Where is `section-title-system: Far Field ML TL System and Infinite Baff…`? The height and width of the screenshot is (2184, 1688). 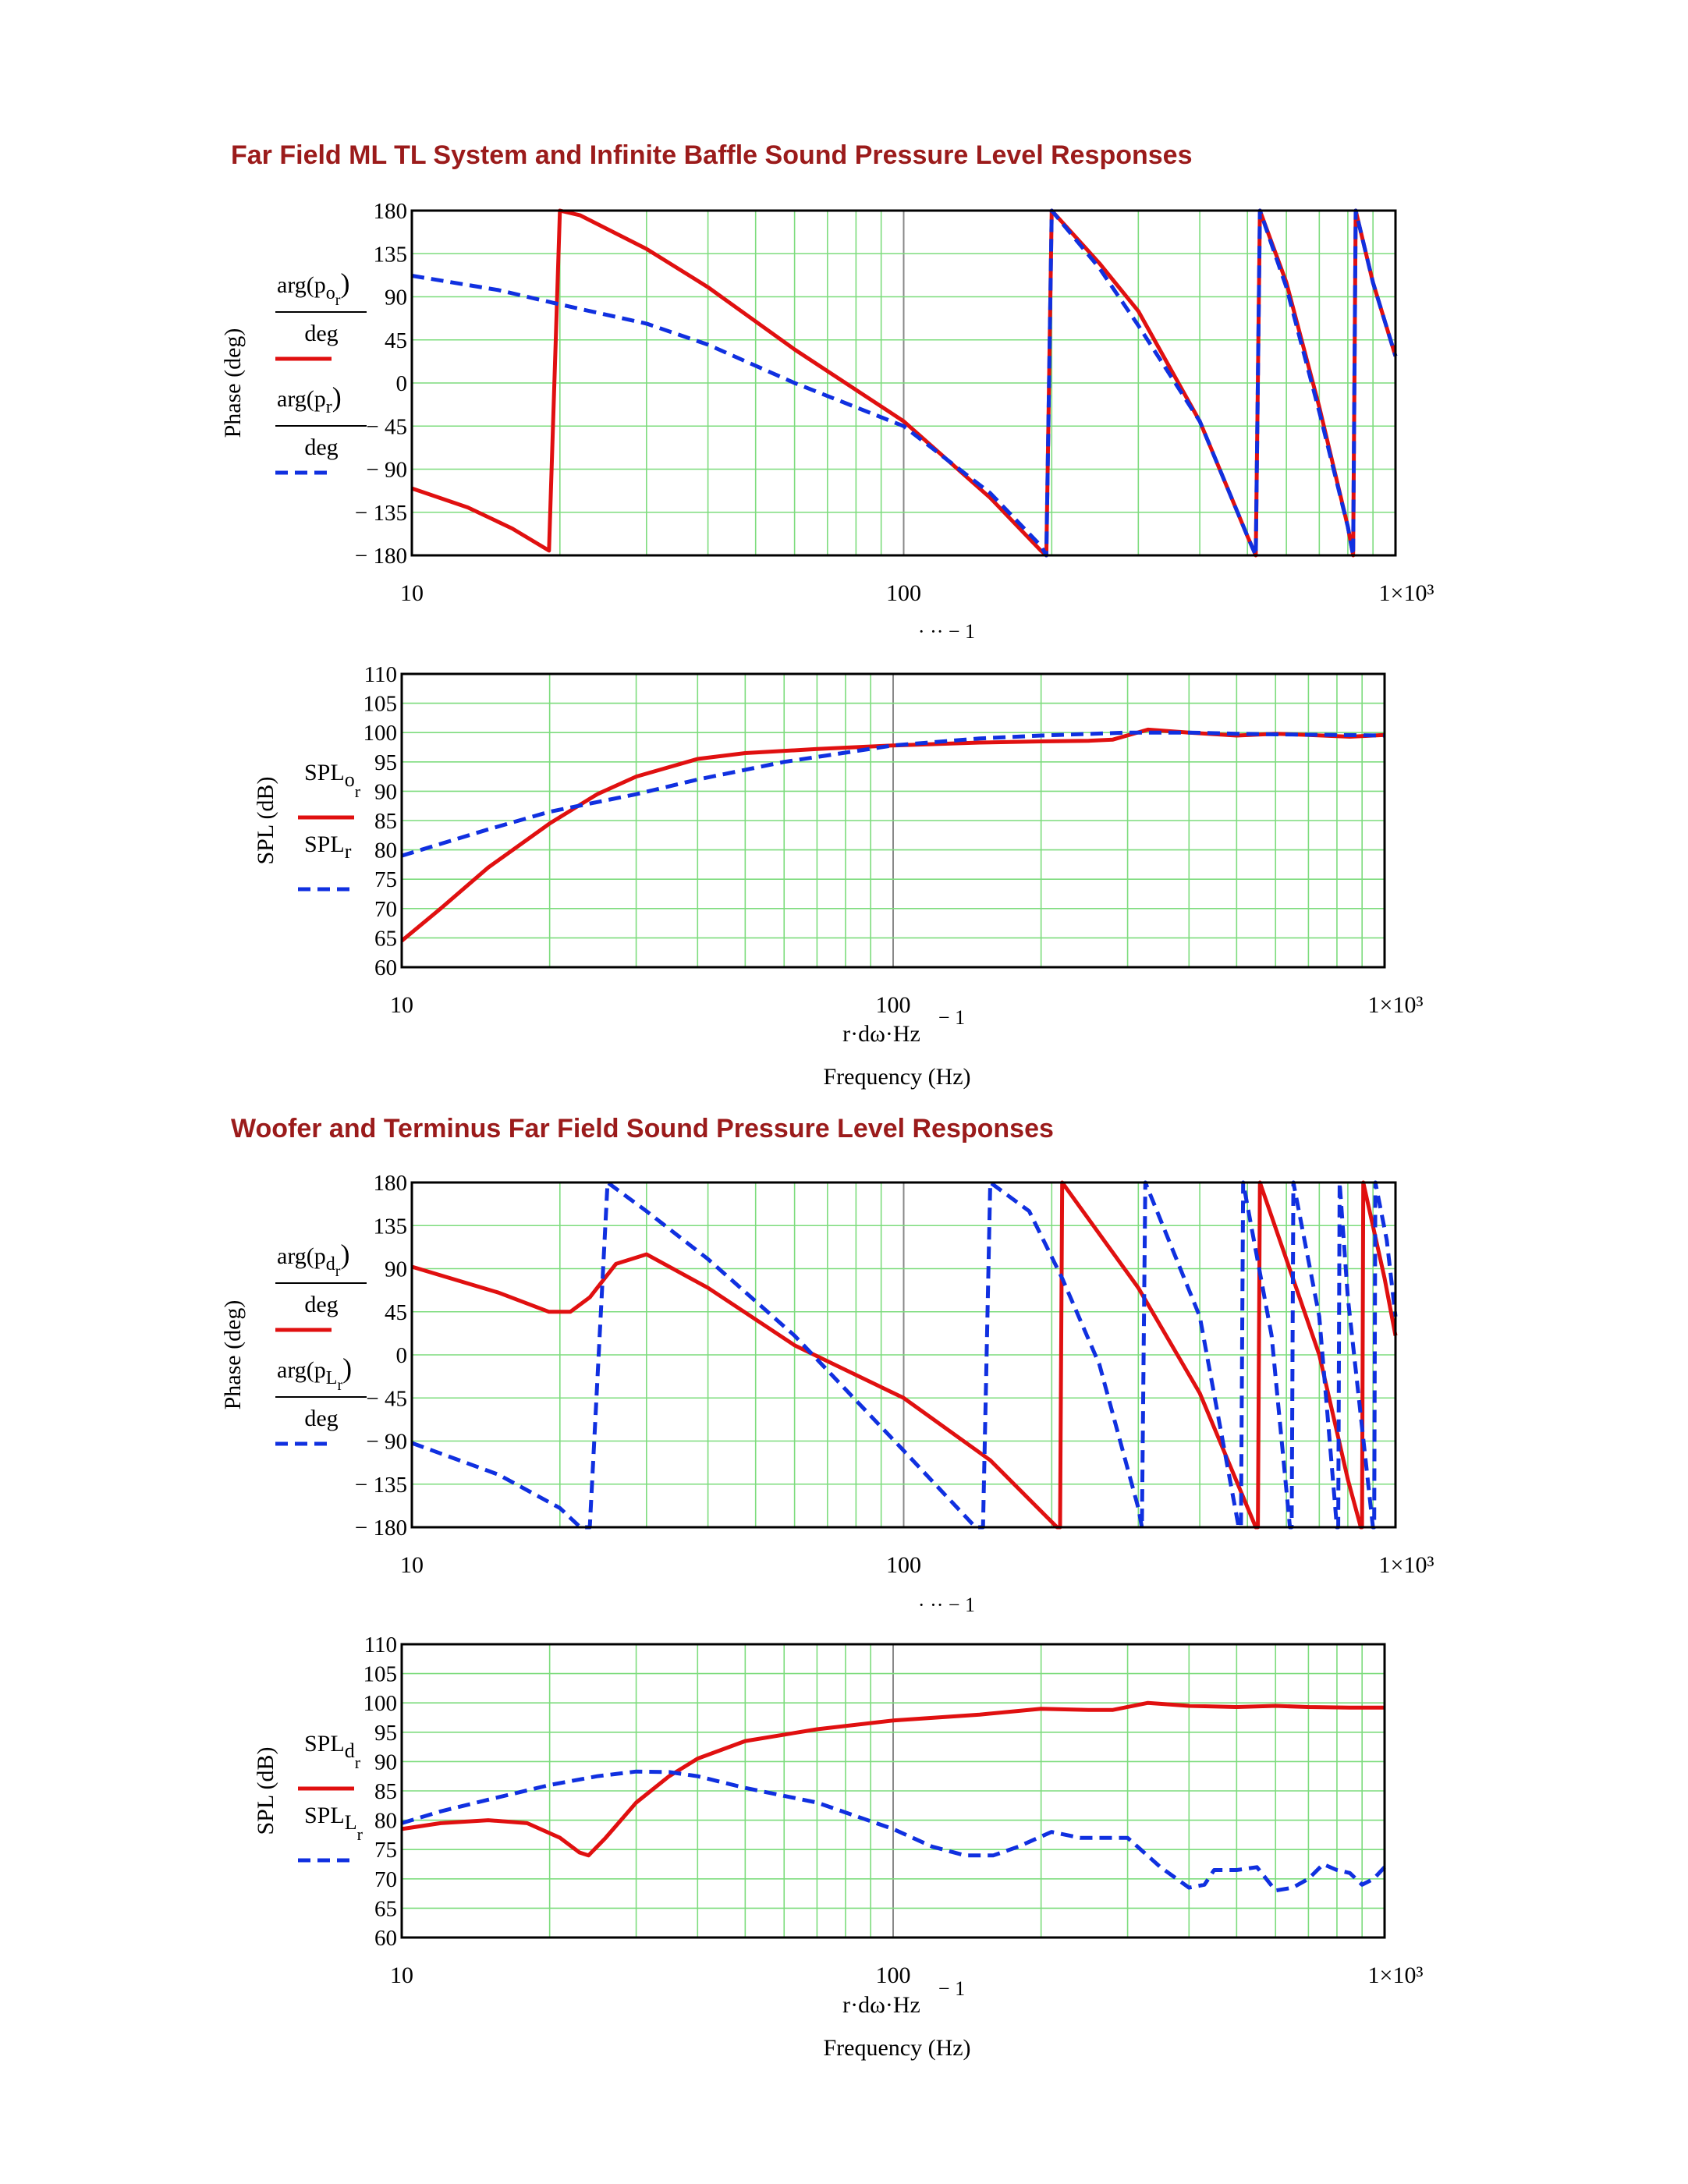 section-title-system: Far Field ML TL System and Infinite Baff… is located at coordinates (712, 155).